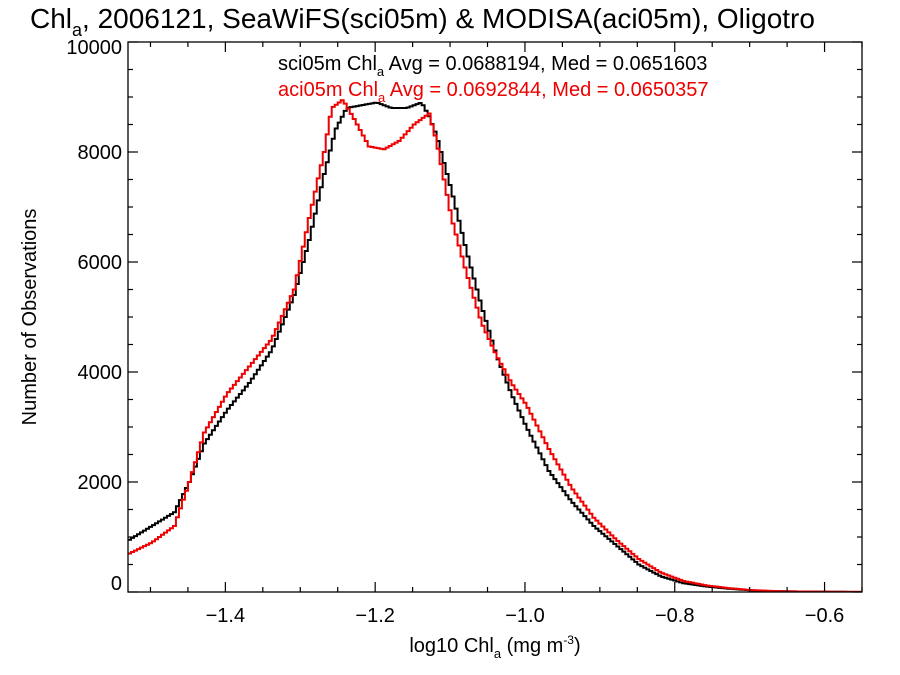 This screenshot has height=675, width=900. Describe the element at coordinates (116, 584) in the screenshot. I see `y-tick-label: 0` at that location.